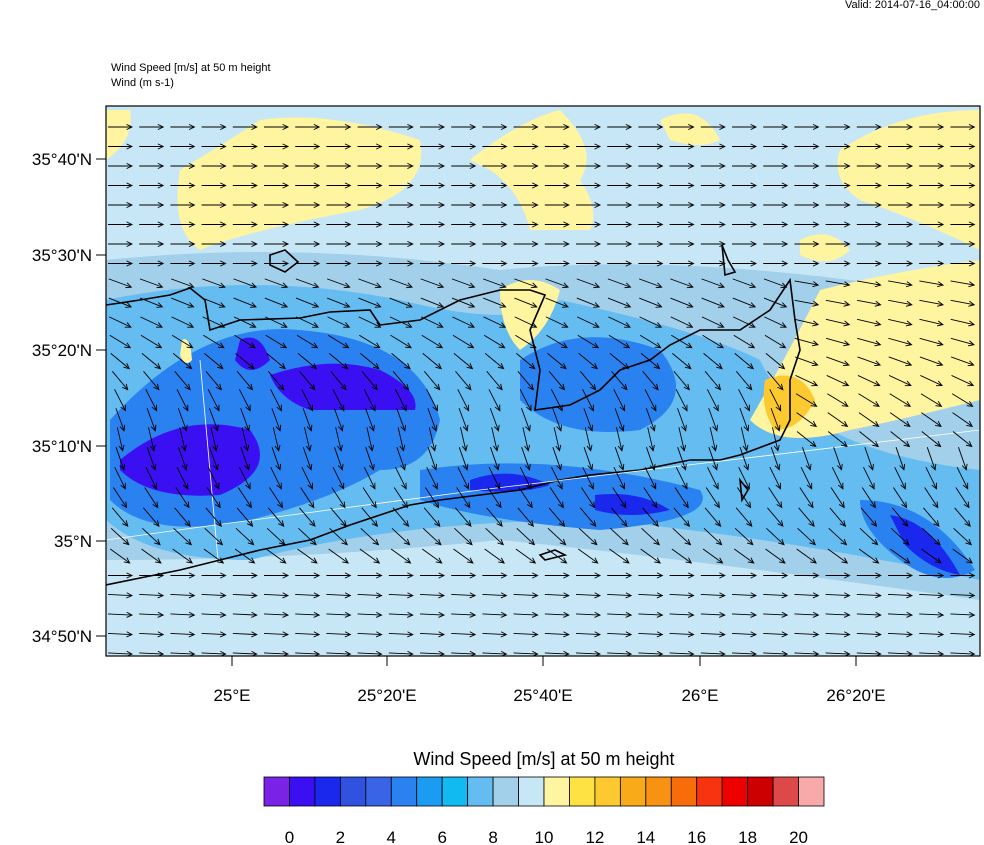  I want to click on lat-label: 35°10'N, so click(62, 446).